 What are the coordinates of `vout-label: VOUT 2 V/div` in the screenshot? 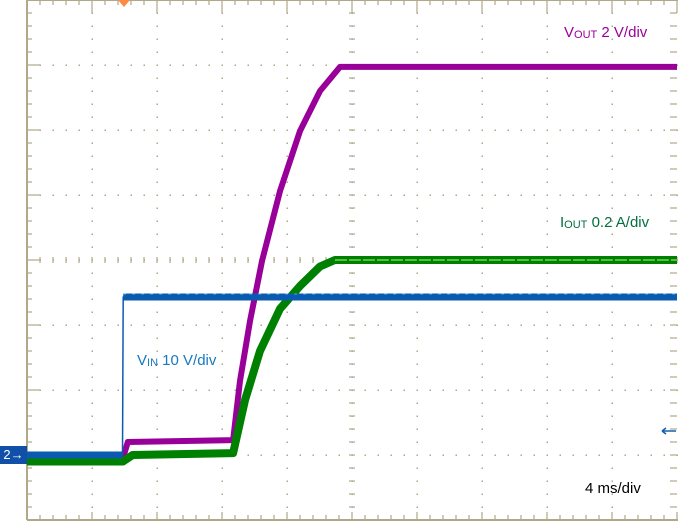 It's located at (606, 32).